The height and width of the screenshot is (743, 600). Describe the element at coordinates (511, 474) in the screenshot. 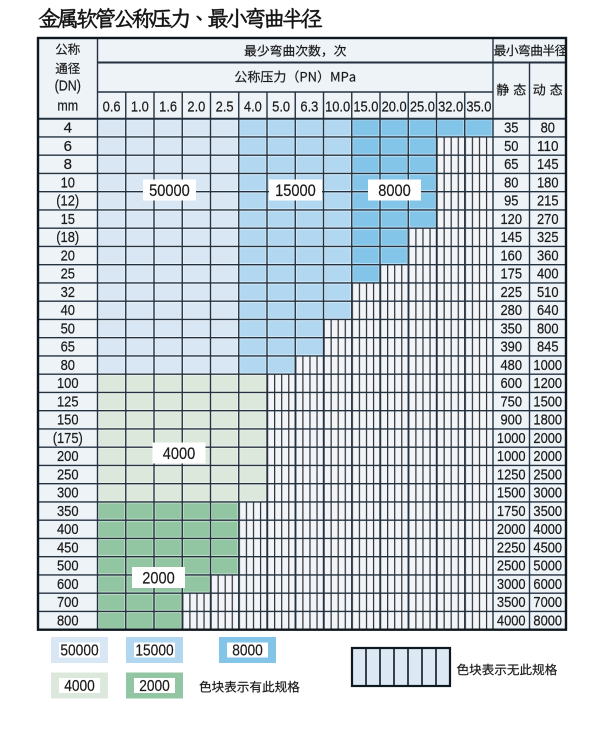

I see `svg-text: 1250` at that location.